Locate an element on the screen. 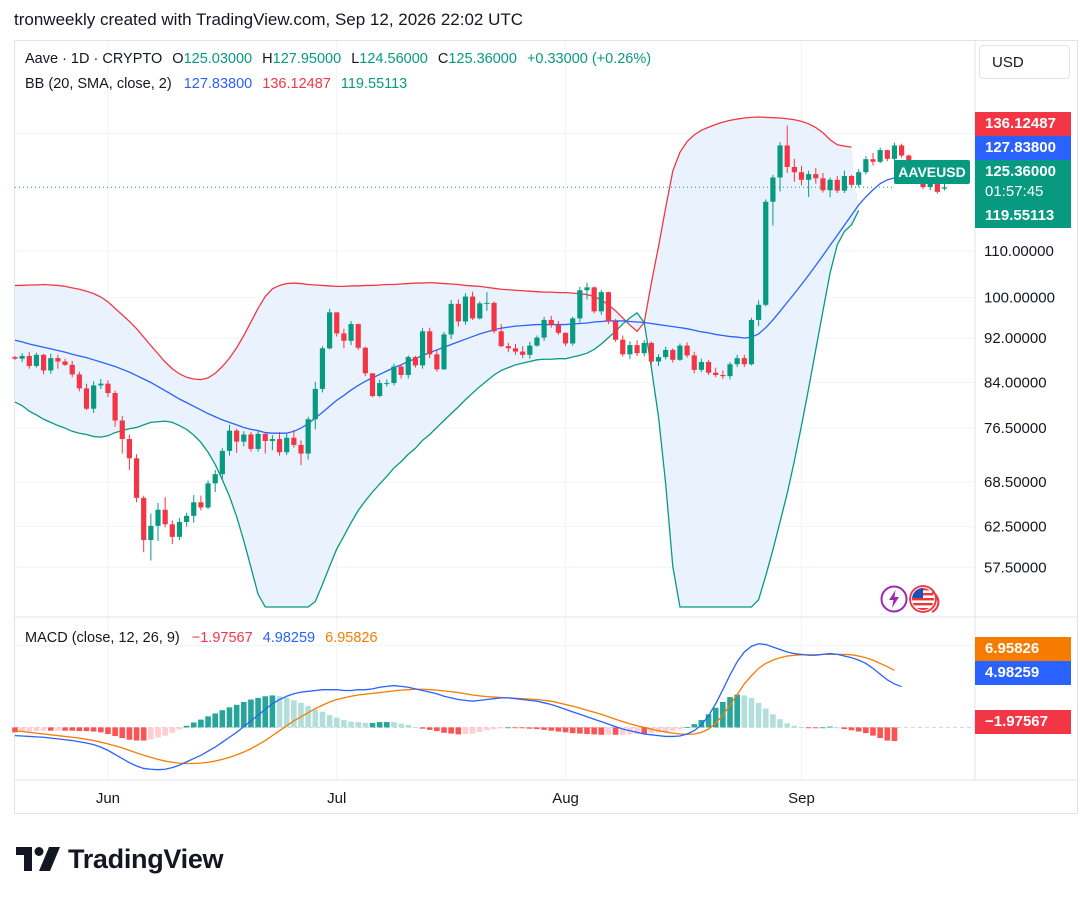 This screenshot has width=1092, height=900. symbol-label: Aave · 1D · CRYPTO is located at coordinates (94, 59).